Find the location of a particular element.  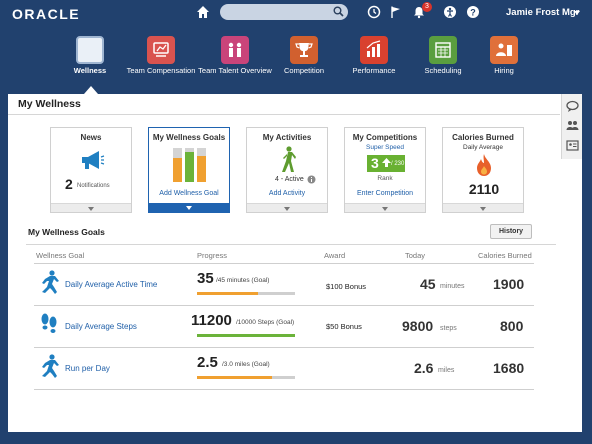

flag-icon is located at coordinates (396, 12).